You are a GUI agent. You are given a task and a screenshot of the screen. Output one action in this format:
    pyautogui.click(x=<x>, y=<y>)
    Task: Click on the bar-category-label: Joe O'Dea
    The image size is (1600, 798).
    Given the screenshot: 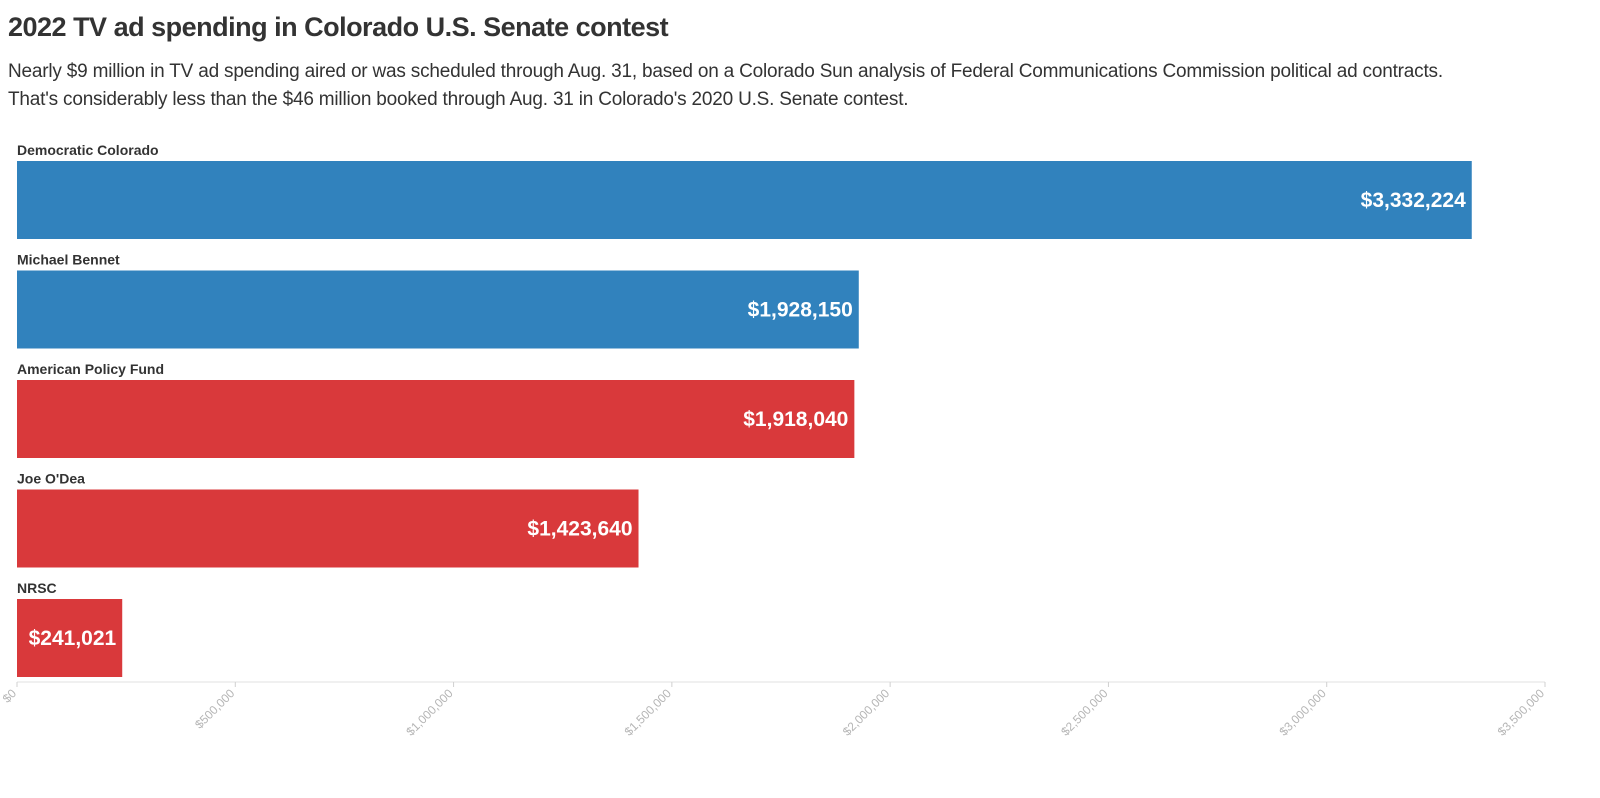 What is the action you would take?
    pyautogui.click(x=51, y=479)
    